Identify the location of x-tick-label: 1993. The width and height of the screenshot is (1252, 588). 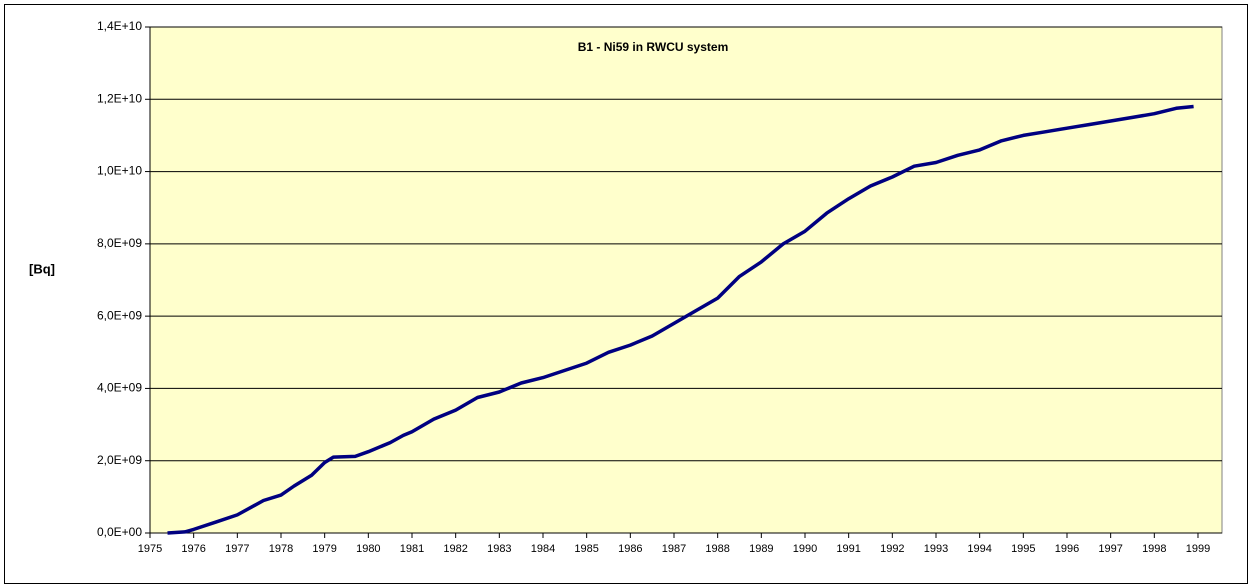
(936, 549).